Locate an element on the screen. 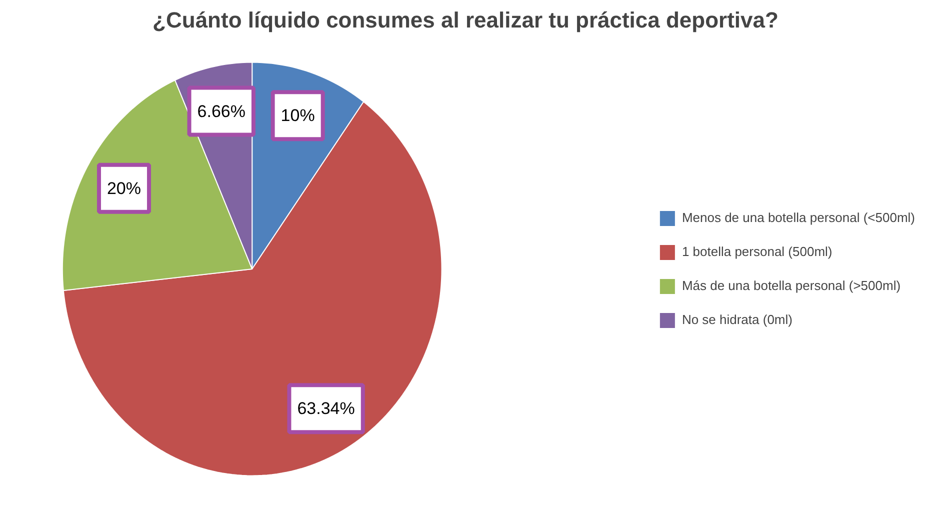 The height and width of the screenshot is (514, 940). legend-label: Más de una botella personal (>500ml) is located at coordinates (791, 285).